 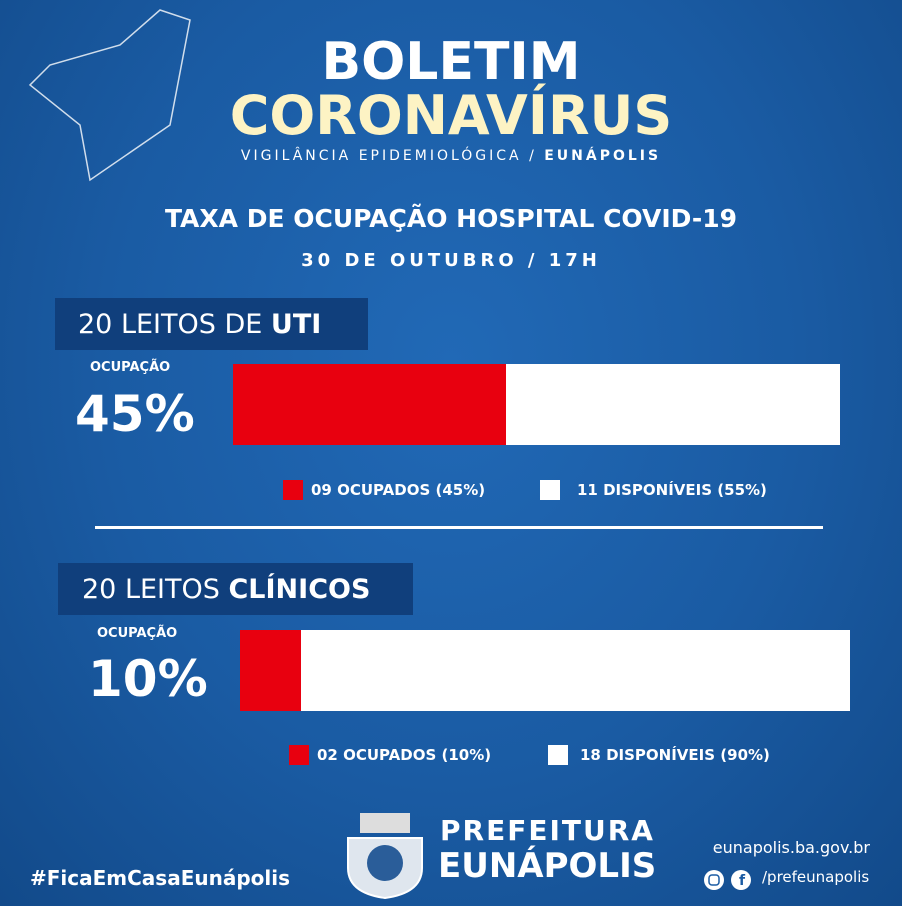 What do you see at coordinates (727, 880) in the screenshot?
I see `social-icons: f` at bounding box center [727, 880].